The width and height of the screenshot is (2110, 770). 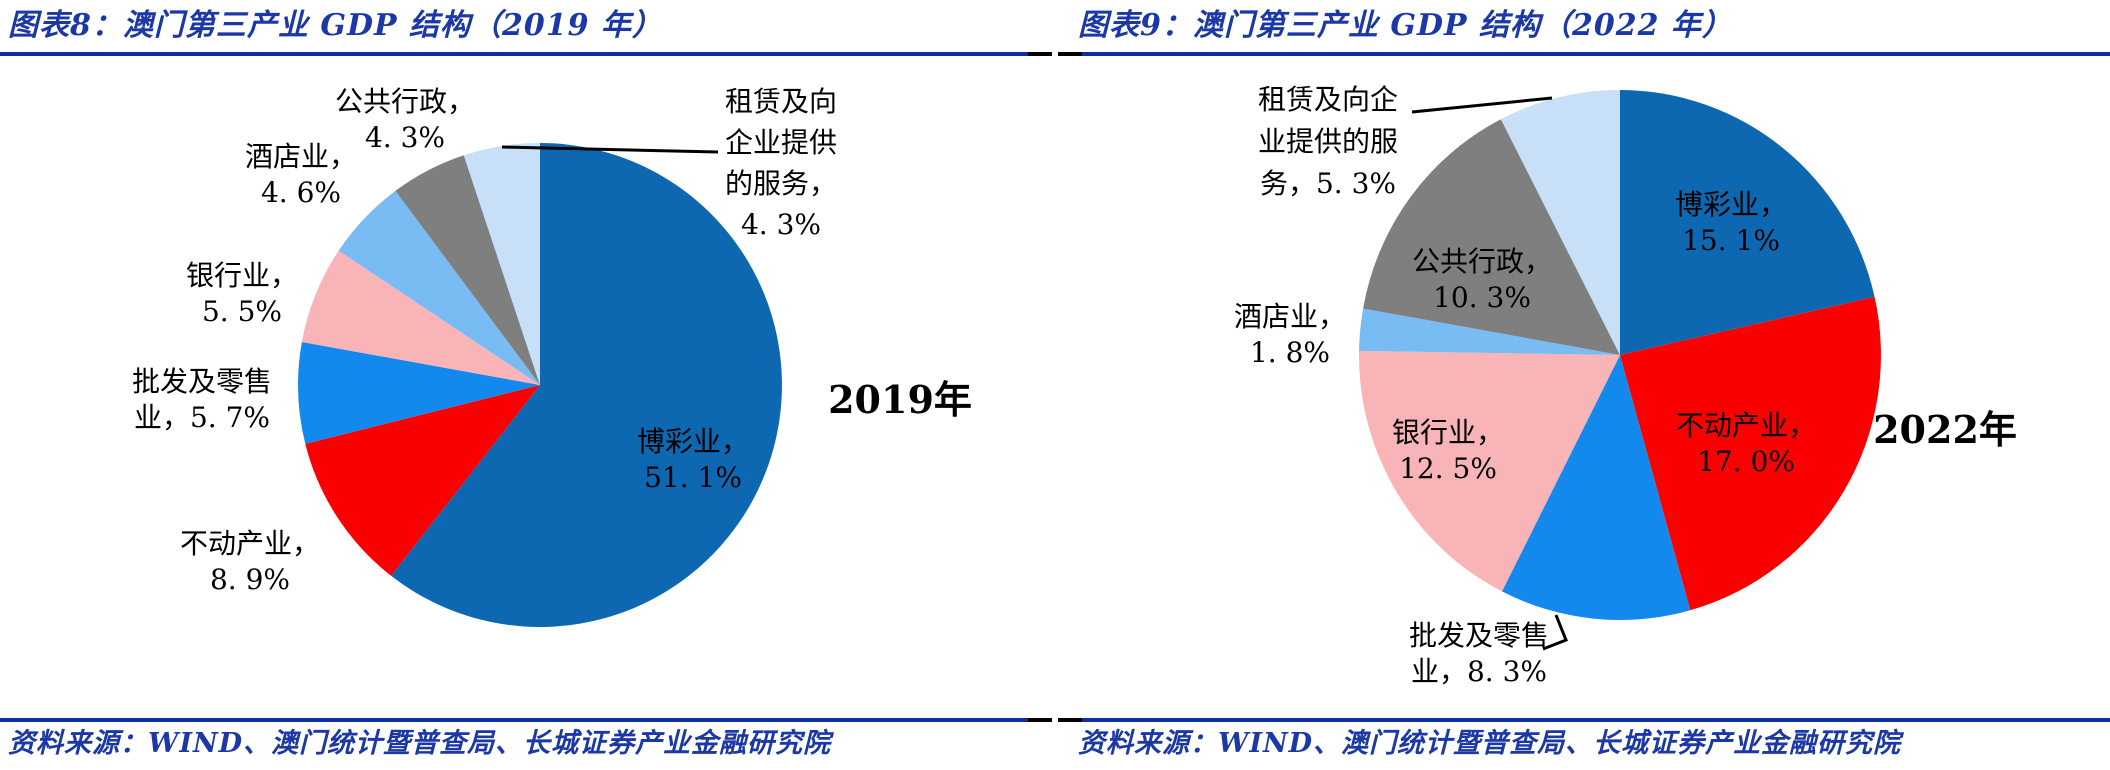 I want to click on figure-9-bottom-rule, so click(x=1584, y=720).